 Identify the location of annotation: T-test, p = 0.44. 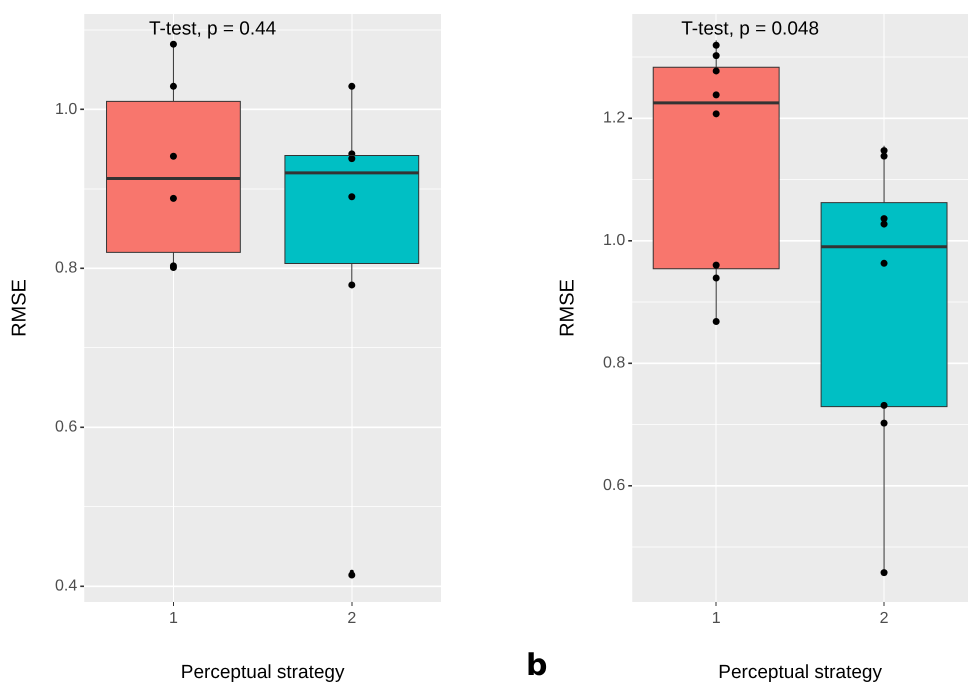
(212, 29).